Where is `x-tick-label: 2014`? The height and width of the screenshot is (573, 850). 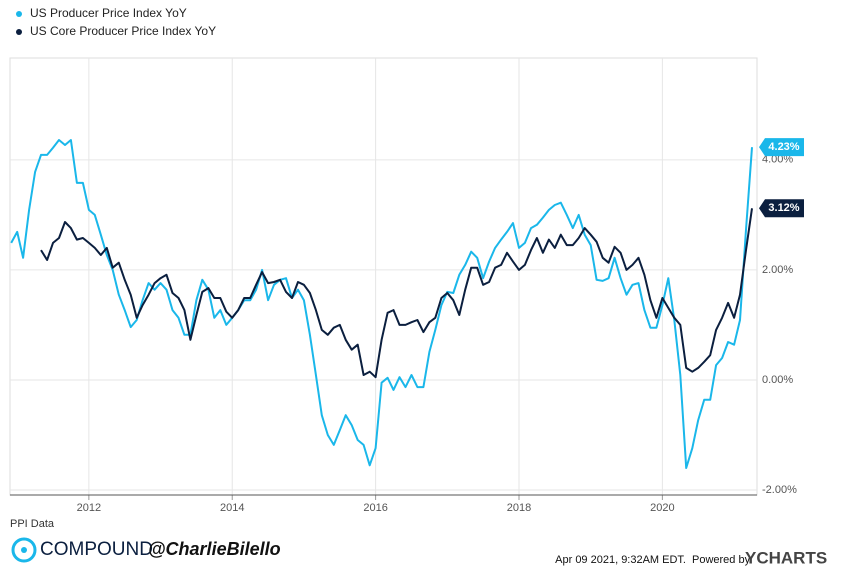
x-tick-label: 2014 is located at coordinates (232, 508).